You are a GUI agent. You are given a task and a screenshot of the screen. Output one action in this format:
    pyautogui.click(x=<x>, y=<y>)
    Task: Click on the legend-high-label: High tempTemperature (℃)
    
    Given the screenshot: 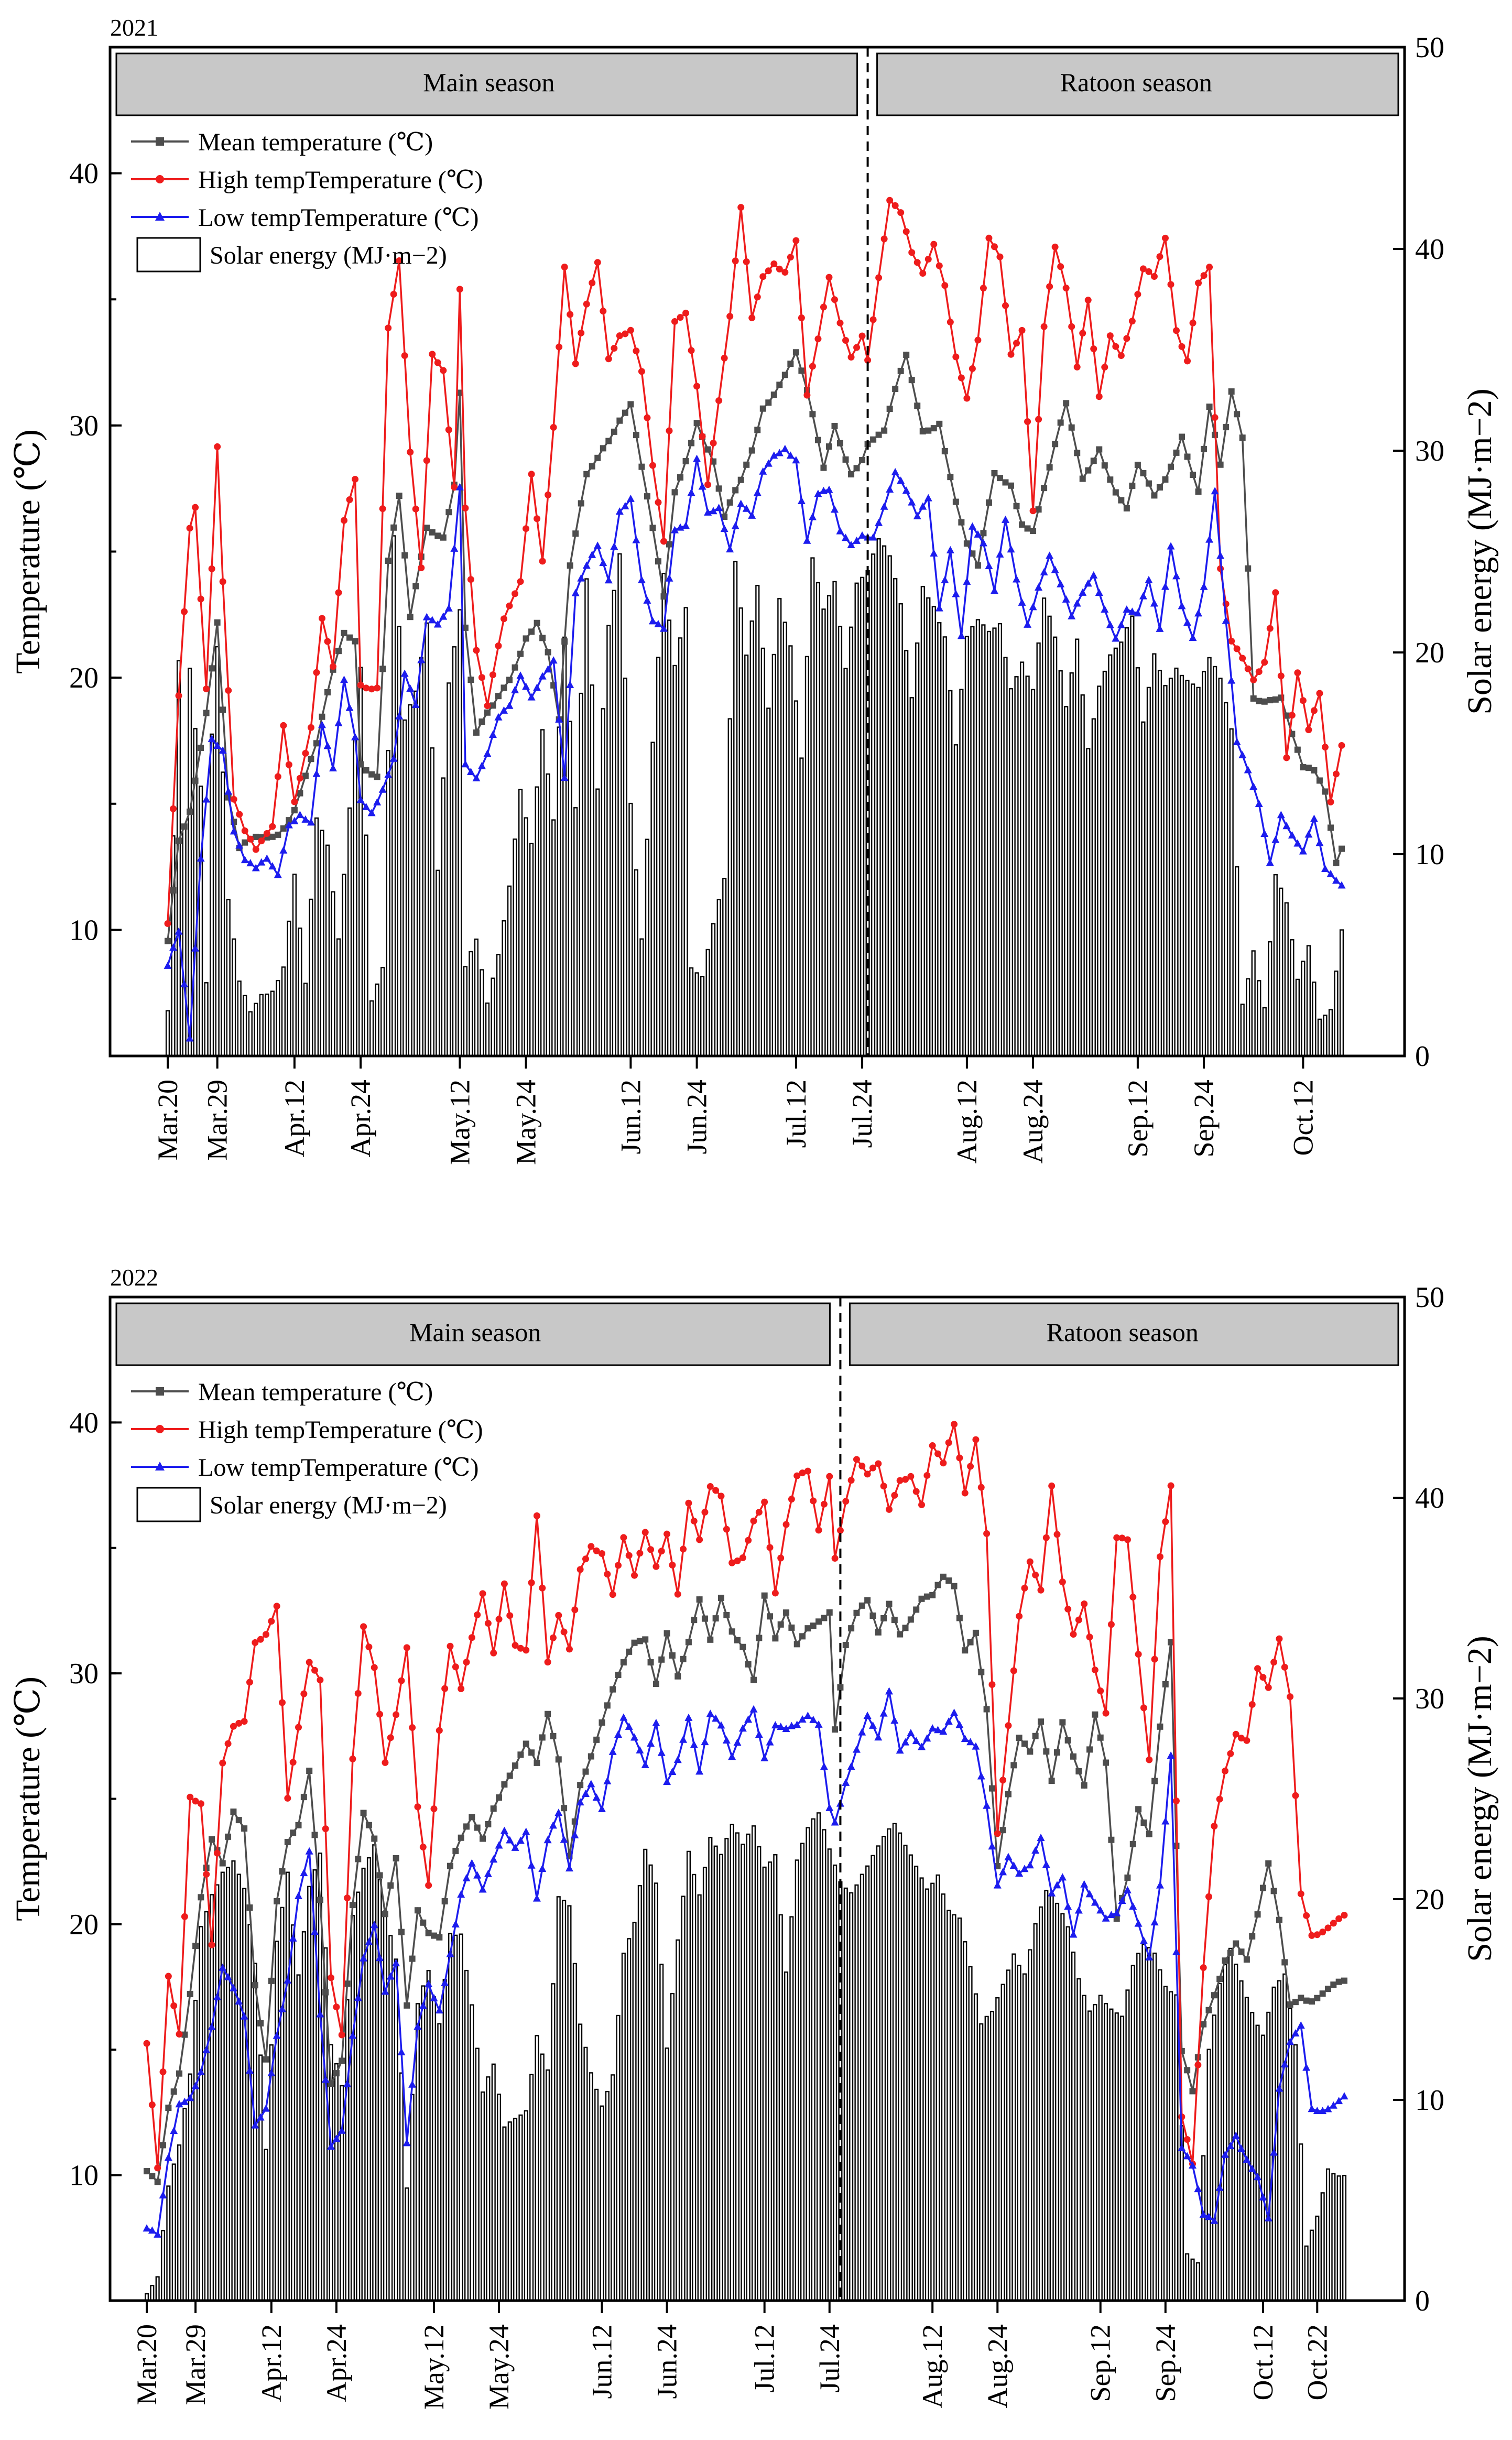 What is the action you would take?
    pyautogui.click(x=340, y=180)
    